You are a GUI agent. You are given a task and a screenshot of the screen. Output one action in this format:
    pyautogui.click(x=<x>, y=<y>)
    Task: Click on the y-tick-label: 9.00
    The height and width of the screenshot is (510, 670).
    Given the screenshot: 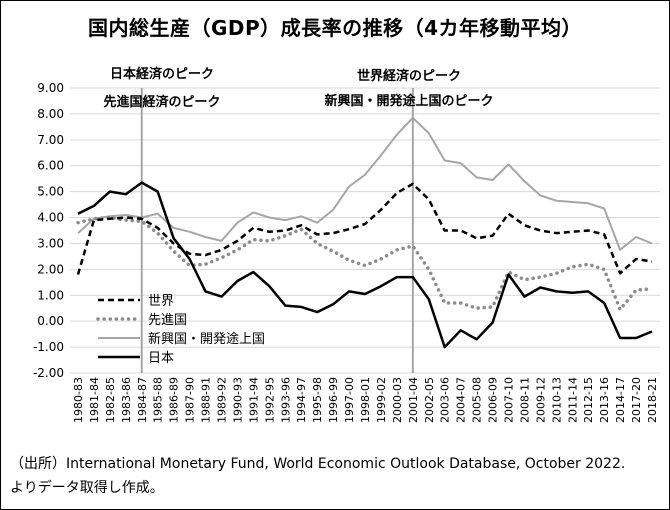 What is the action you would take?
    pyautogui.click(x=50, y=88)
    